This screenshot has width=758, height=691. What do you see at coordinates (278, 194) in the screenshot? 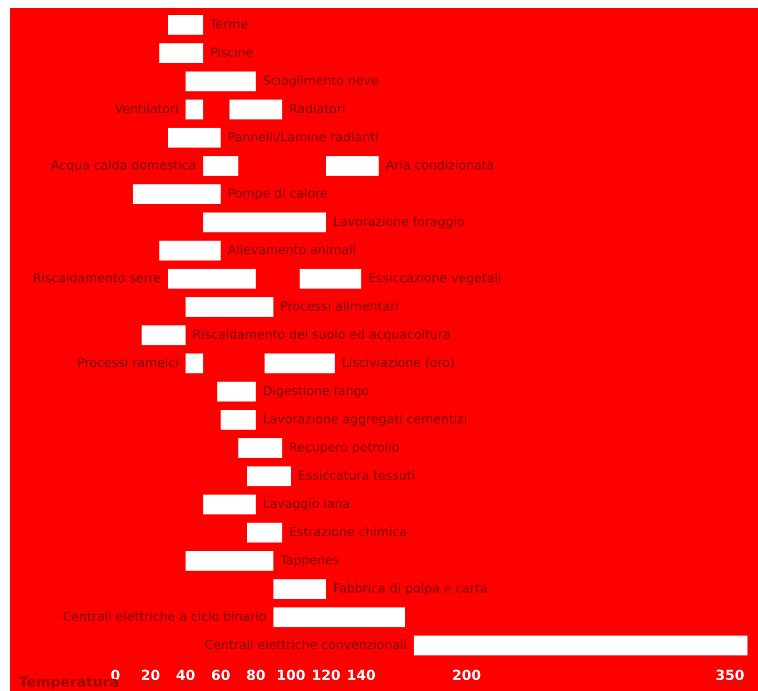
I see `y-tick-label: Pompe di calore` at bounding box center [278, 194].